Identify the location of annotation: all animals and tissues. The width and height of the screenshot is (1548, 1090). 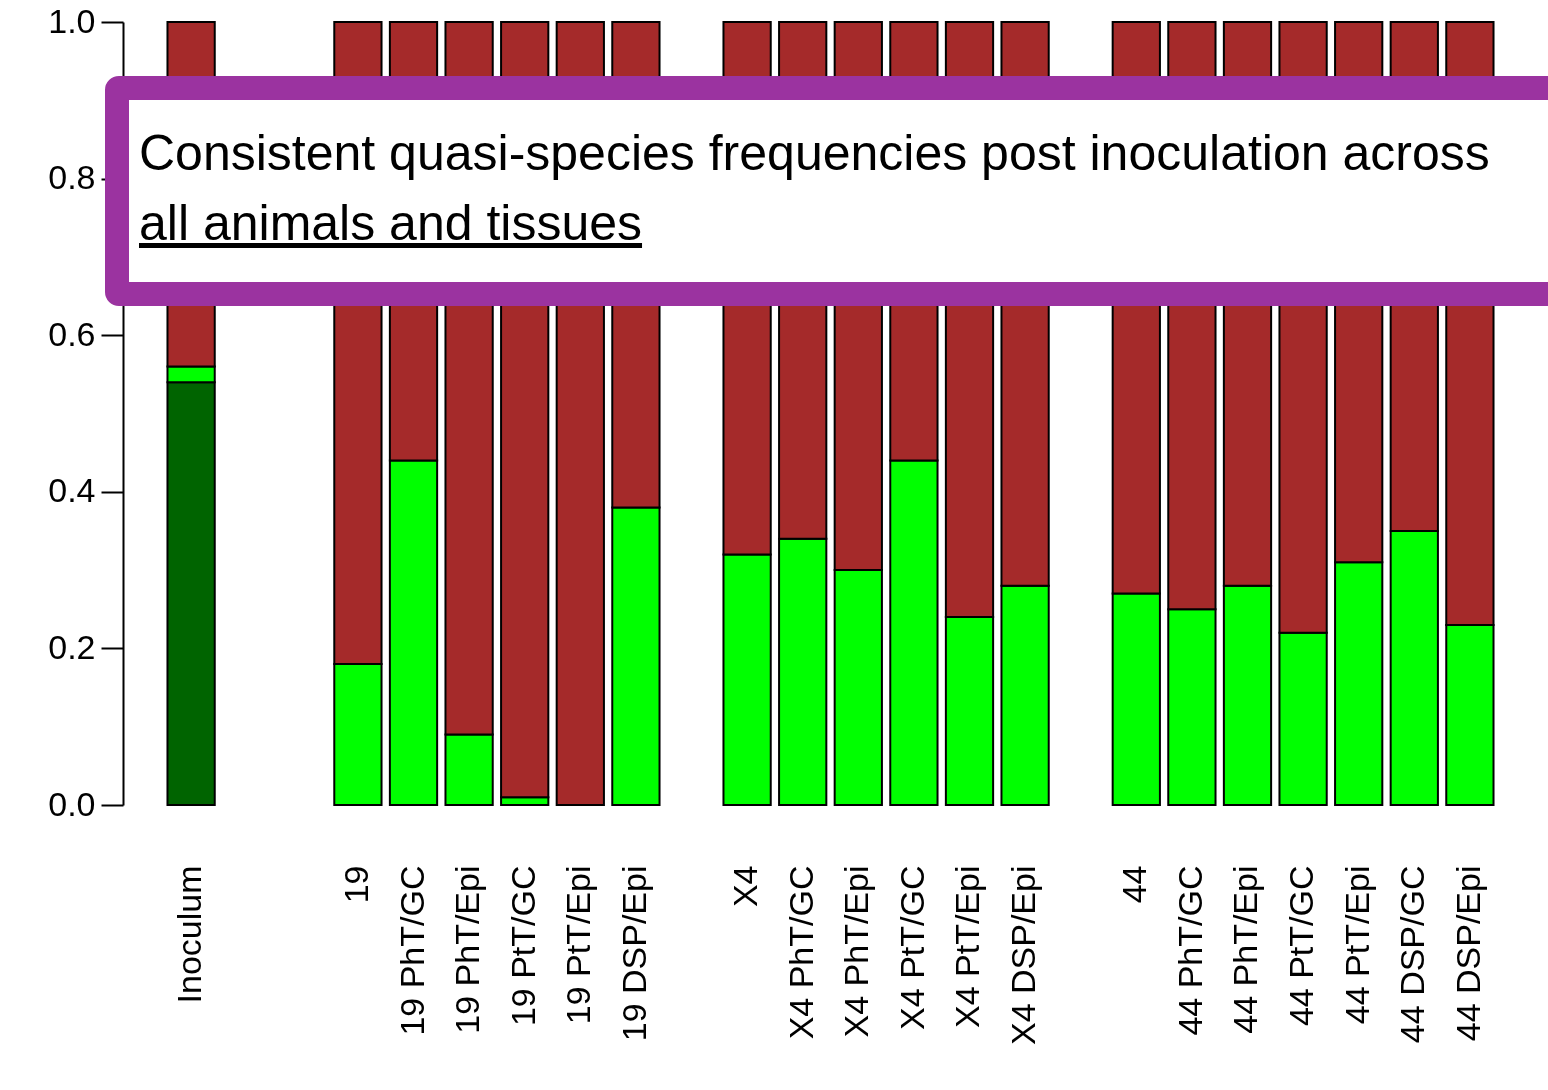
(391, 223).